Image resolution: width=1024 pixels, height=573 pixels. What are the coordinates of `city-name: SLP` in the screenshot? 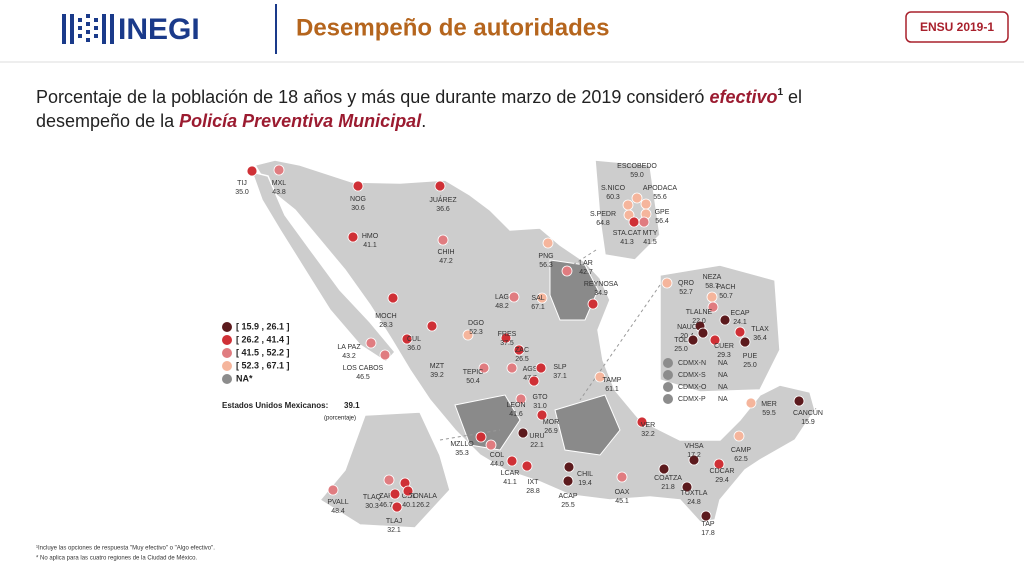 It's located at (560, 367).